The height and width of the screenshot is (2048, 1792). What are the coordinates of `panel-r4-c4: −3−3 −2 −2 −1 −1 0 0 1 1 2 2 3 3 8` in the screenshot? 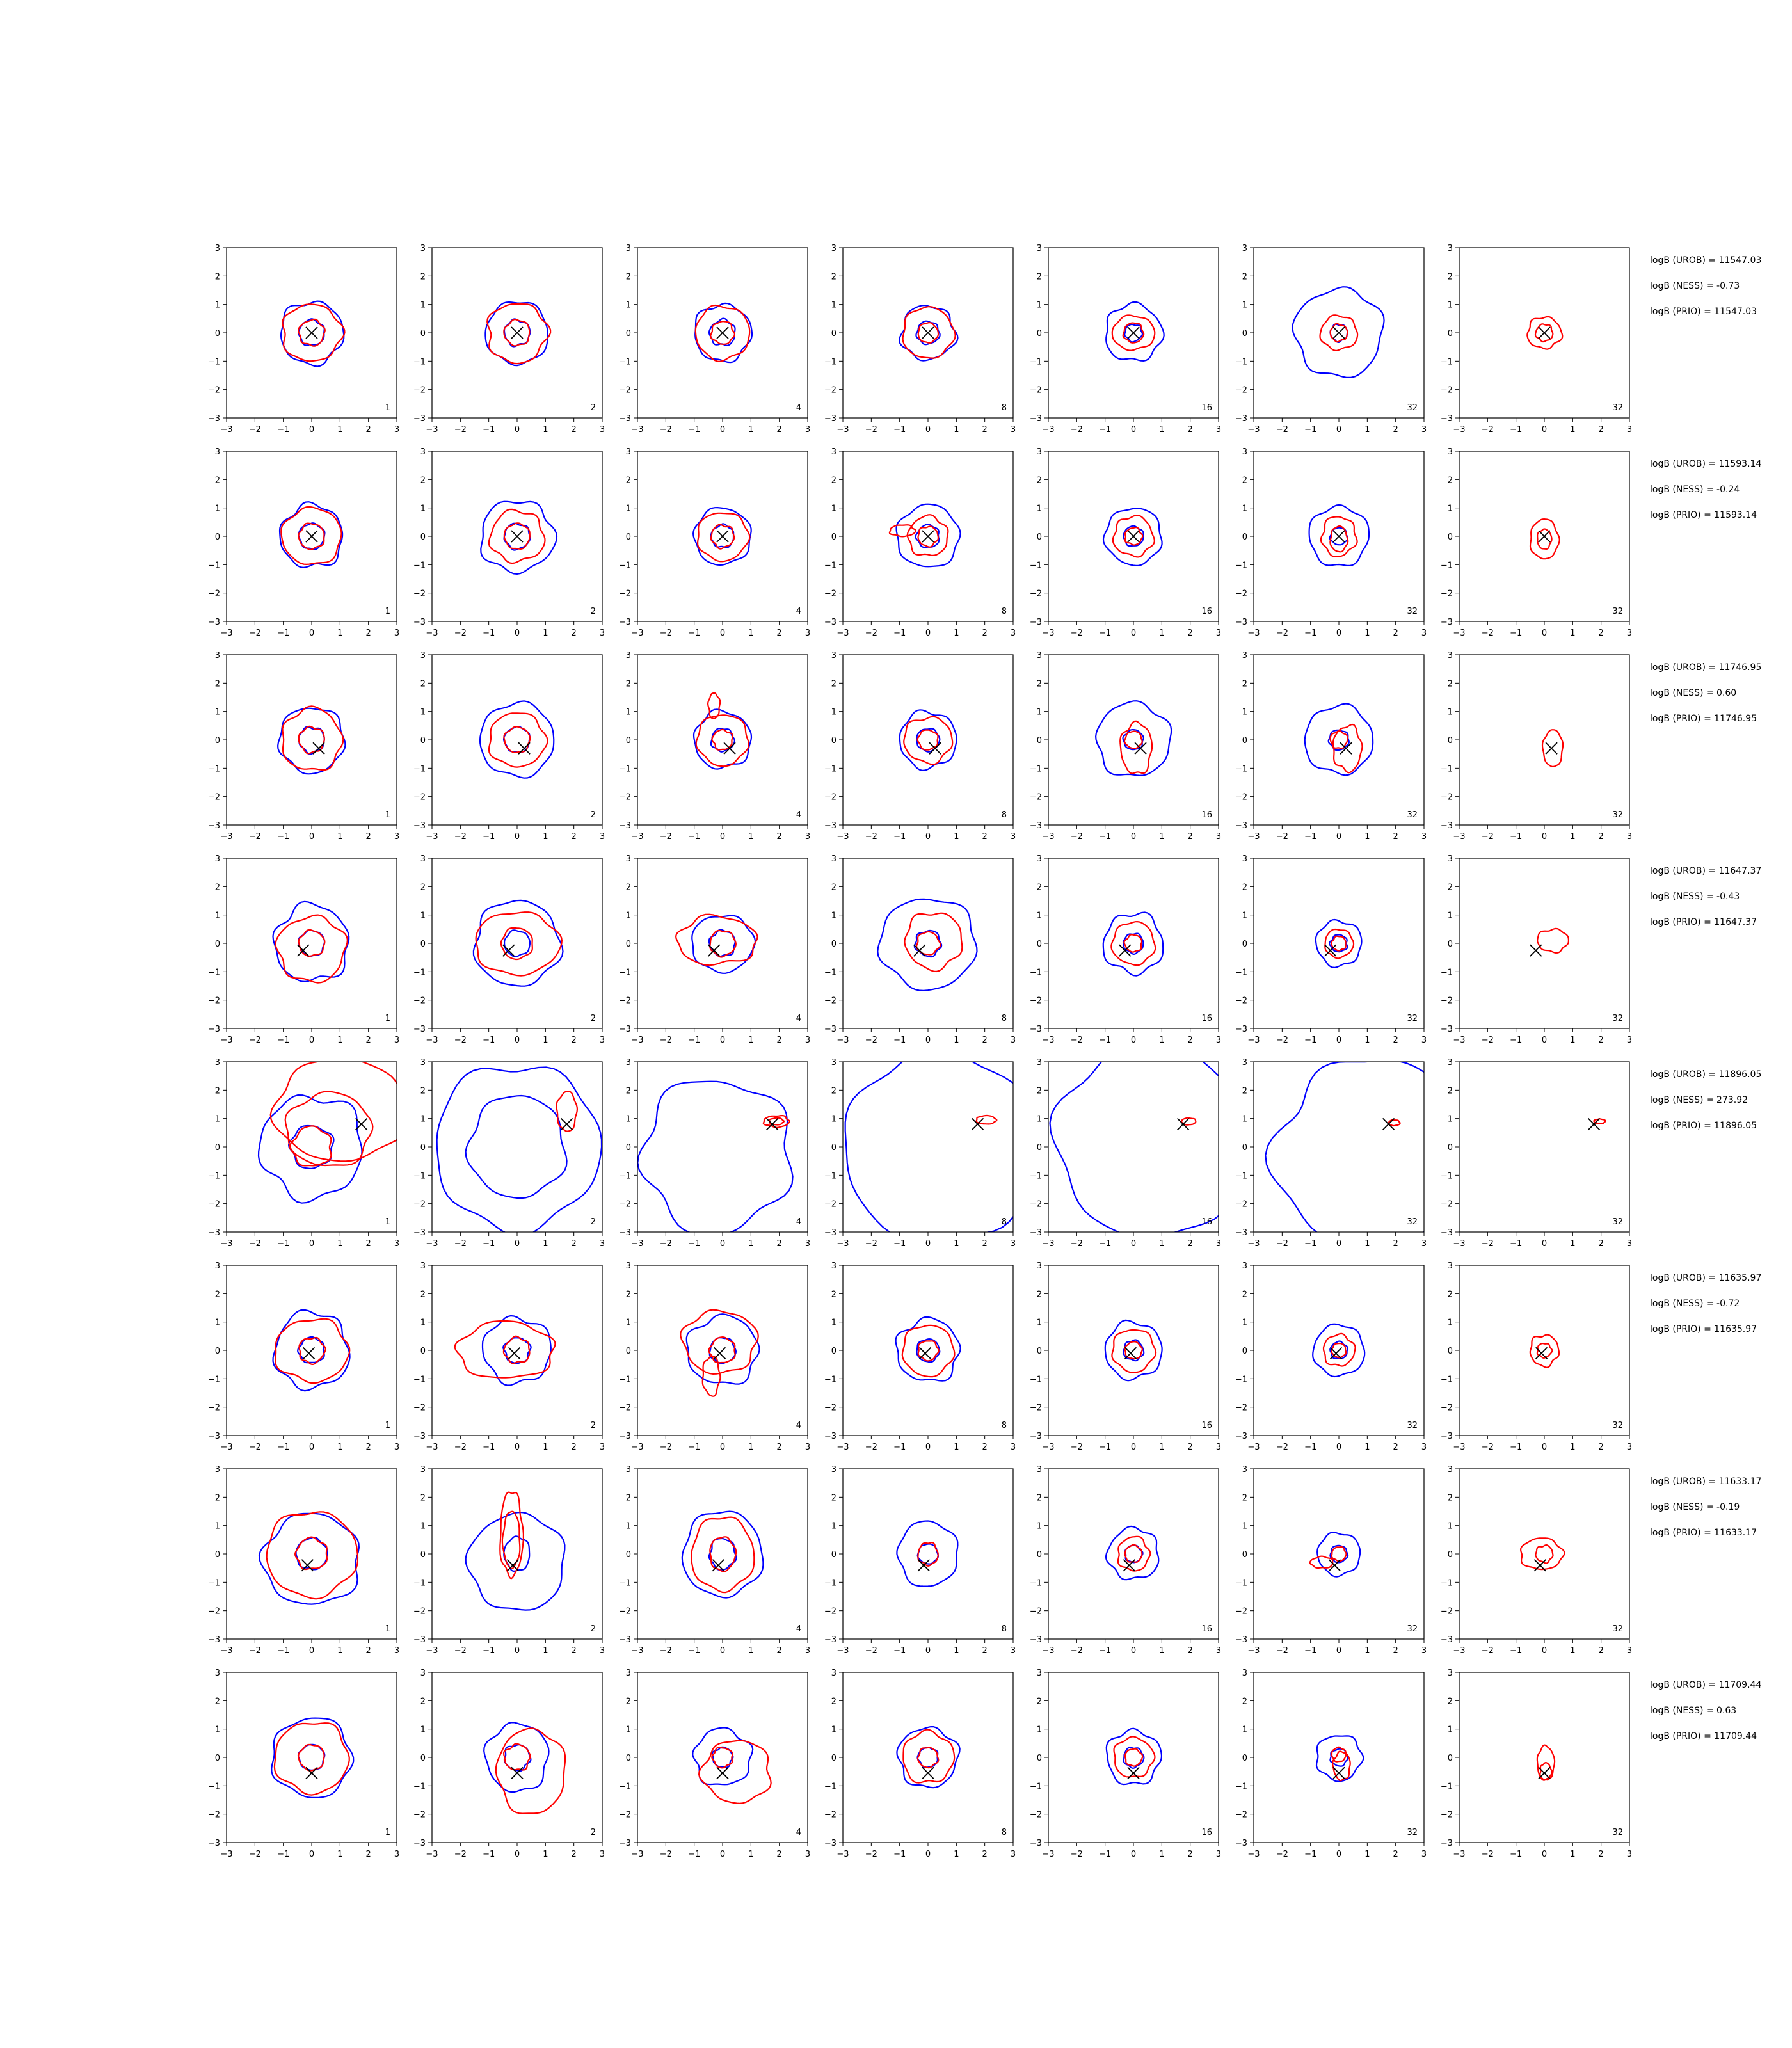 It's located at (920, 949).